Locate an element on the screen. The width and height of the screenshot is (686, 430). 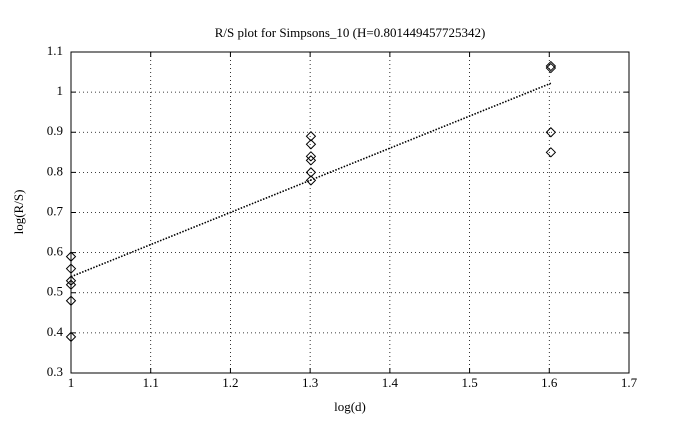
y-tick-label: 1.1 is located at coordinates (55, 50).